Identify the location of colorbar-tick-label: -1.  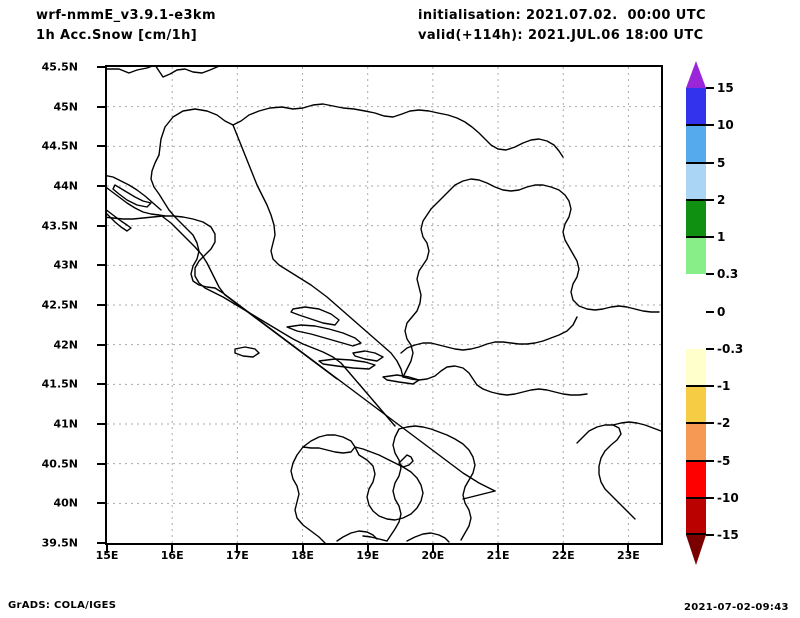
(724, 386).